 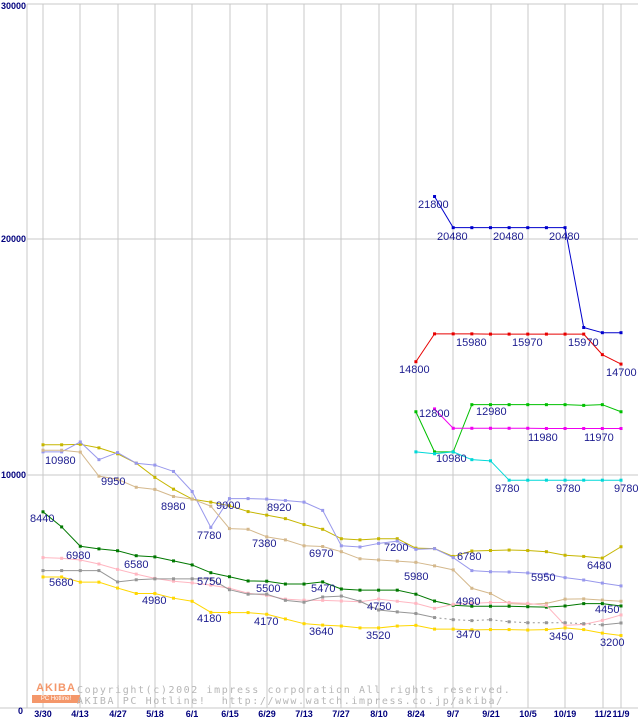 What do you see at coordinates (20, 711) in the screenshot?
I see `svg-text: 0` at bounding box center [20, 711].